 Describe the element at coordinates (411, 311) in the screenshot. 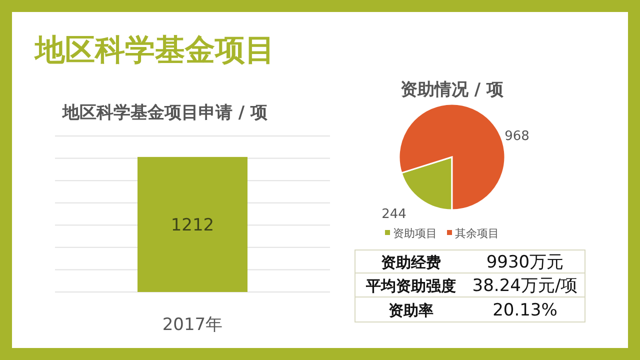

I see `text: 资助率` at that location.